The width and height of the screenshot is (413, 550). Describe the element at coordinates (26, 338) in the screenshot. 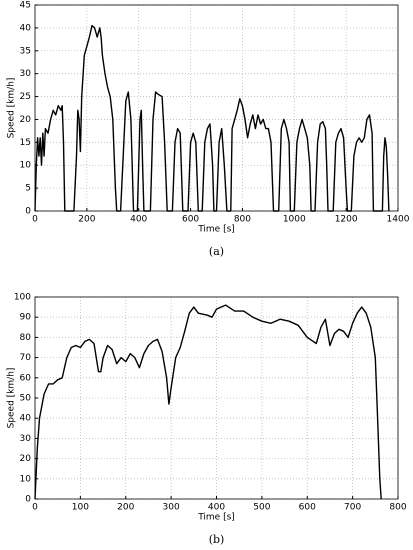

I see `y-tick-label: 80` at that location.